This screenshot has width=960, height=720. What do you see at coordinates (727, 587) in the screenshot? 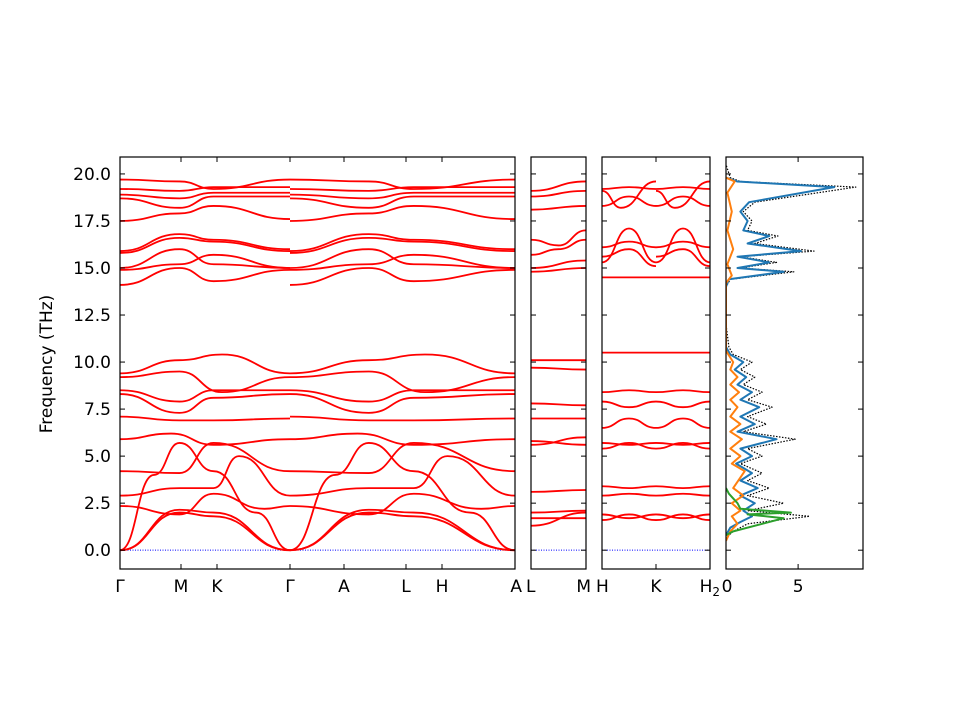
I see `dos-x-tick-label: 0` at bounding box center [727, 587].